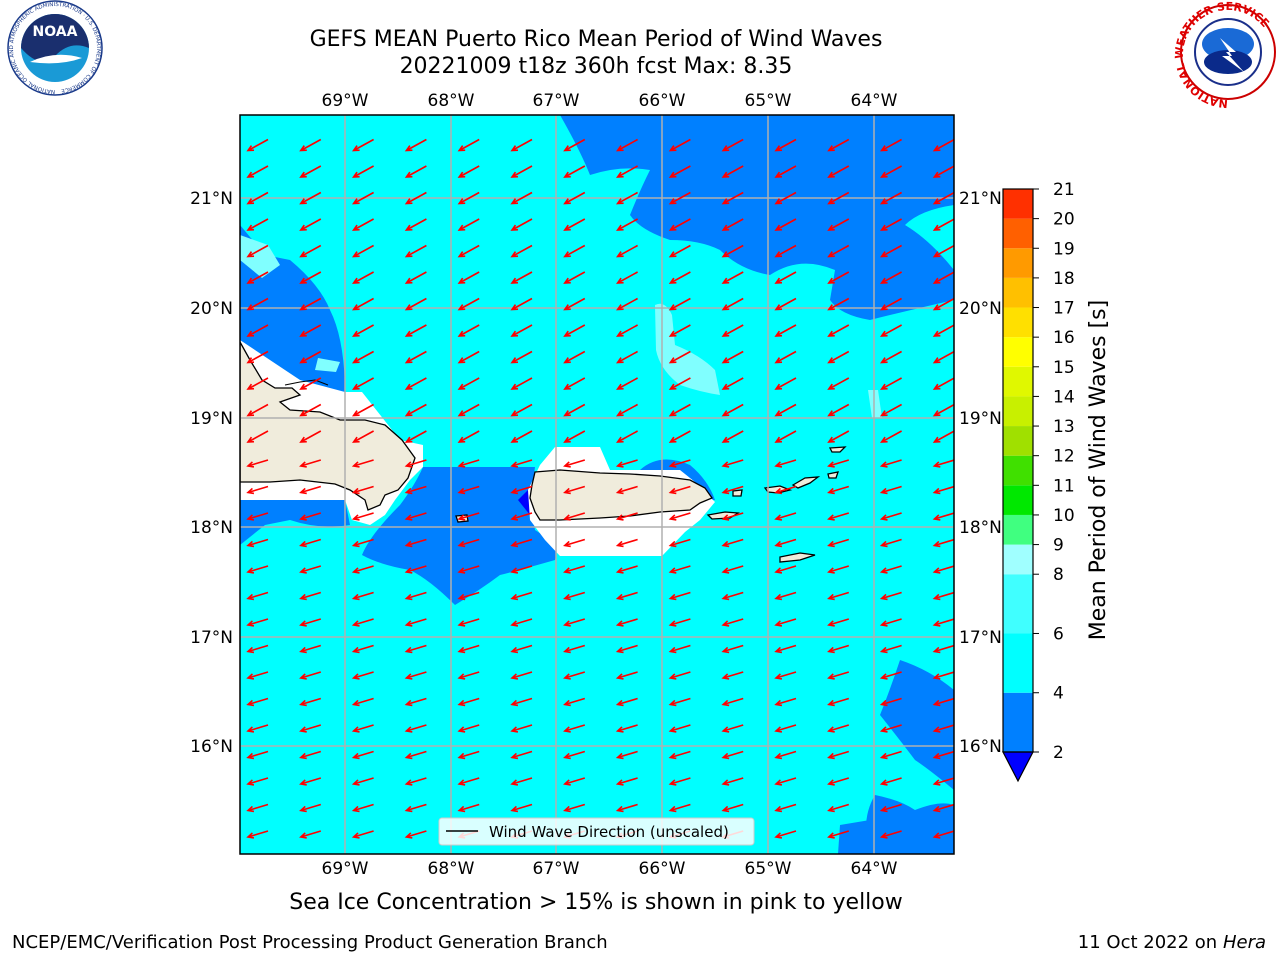 Image resolution: width=1280 pixels, height=960 pixels. What do you see at coordinates (556, 101) in the screenshot?
I see `lon-label-top-67w: 67°W` at bounding box center [556, 101].